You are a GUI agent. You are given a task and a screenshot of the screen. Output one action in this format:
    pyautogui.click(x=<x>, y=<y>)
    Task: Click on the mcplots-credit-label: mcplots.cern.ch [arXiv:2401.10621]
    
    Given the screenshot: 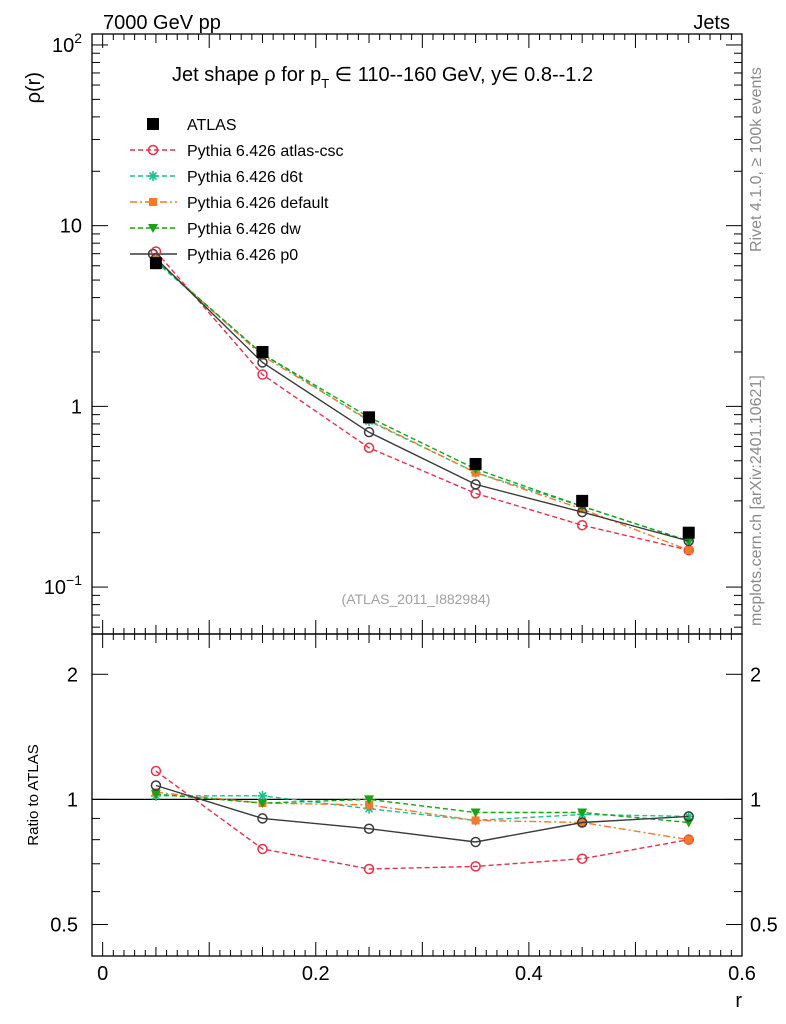 What is the action you would take?
    pyautogui.click(x=756, y=500)
    